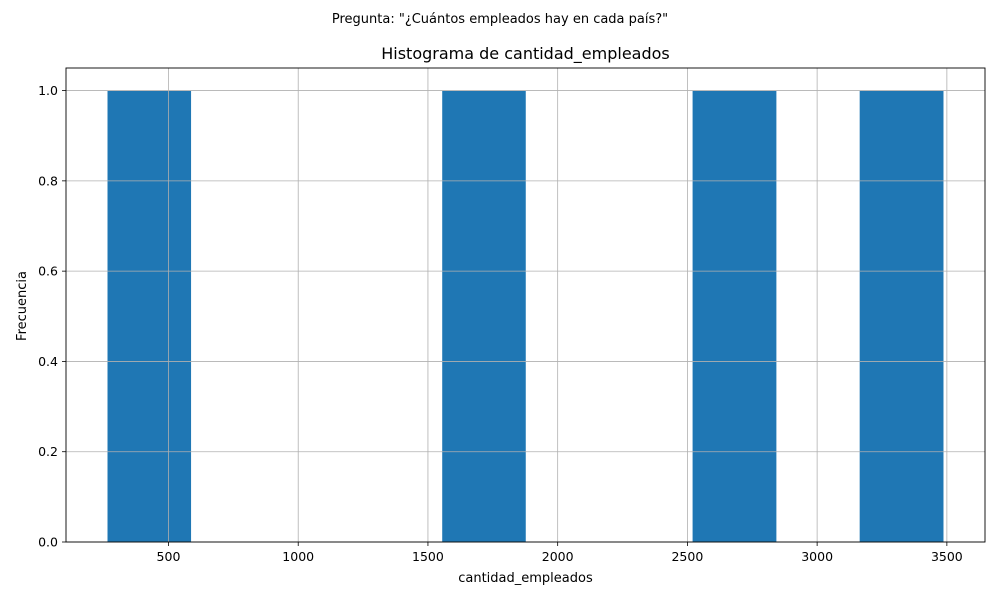 Image resolution: width=1000 pixels, height=600 pixels. Describe the element at coordinates (298, 556) in the screenshot. I see `x-tick-label-2: 1000` at that location.